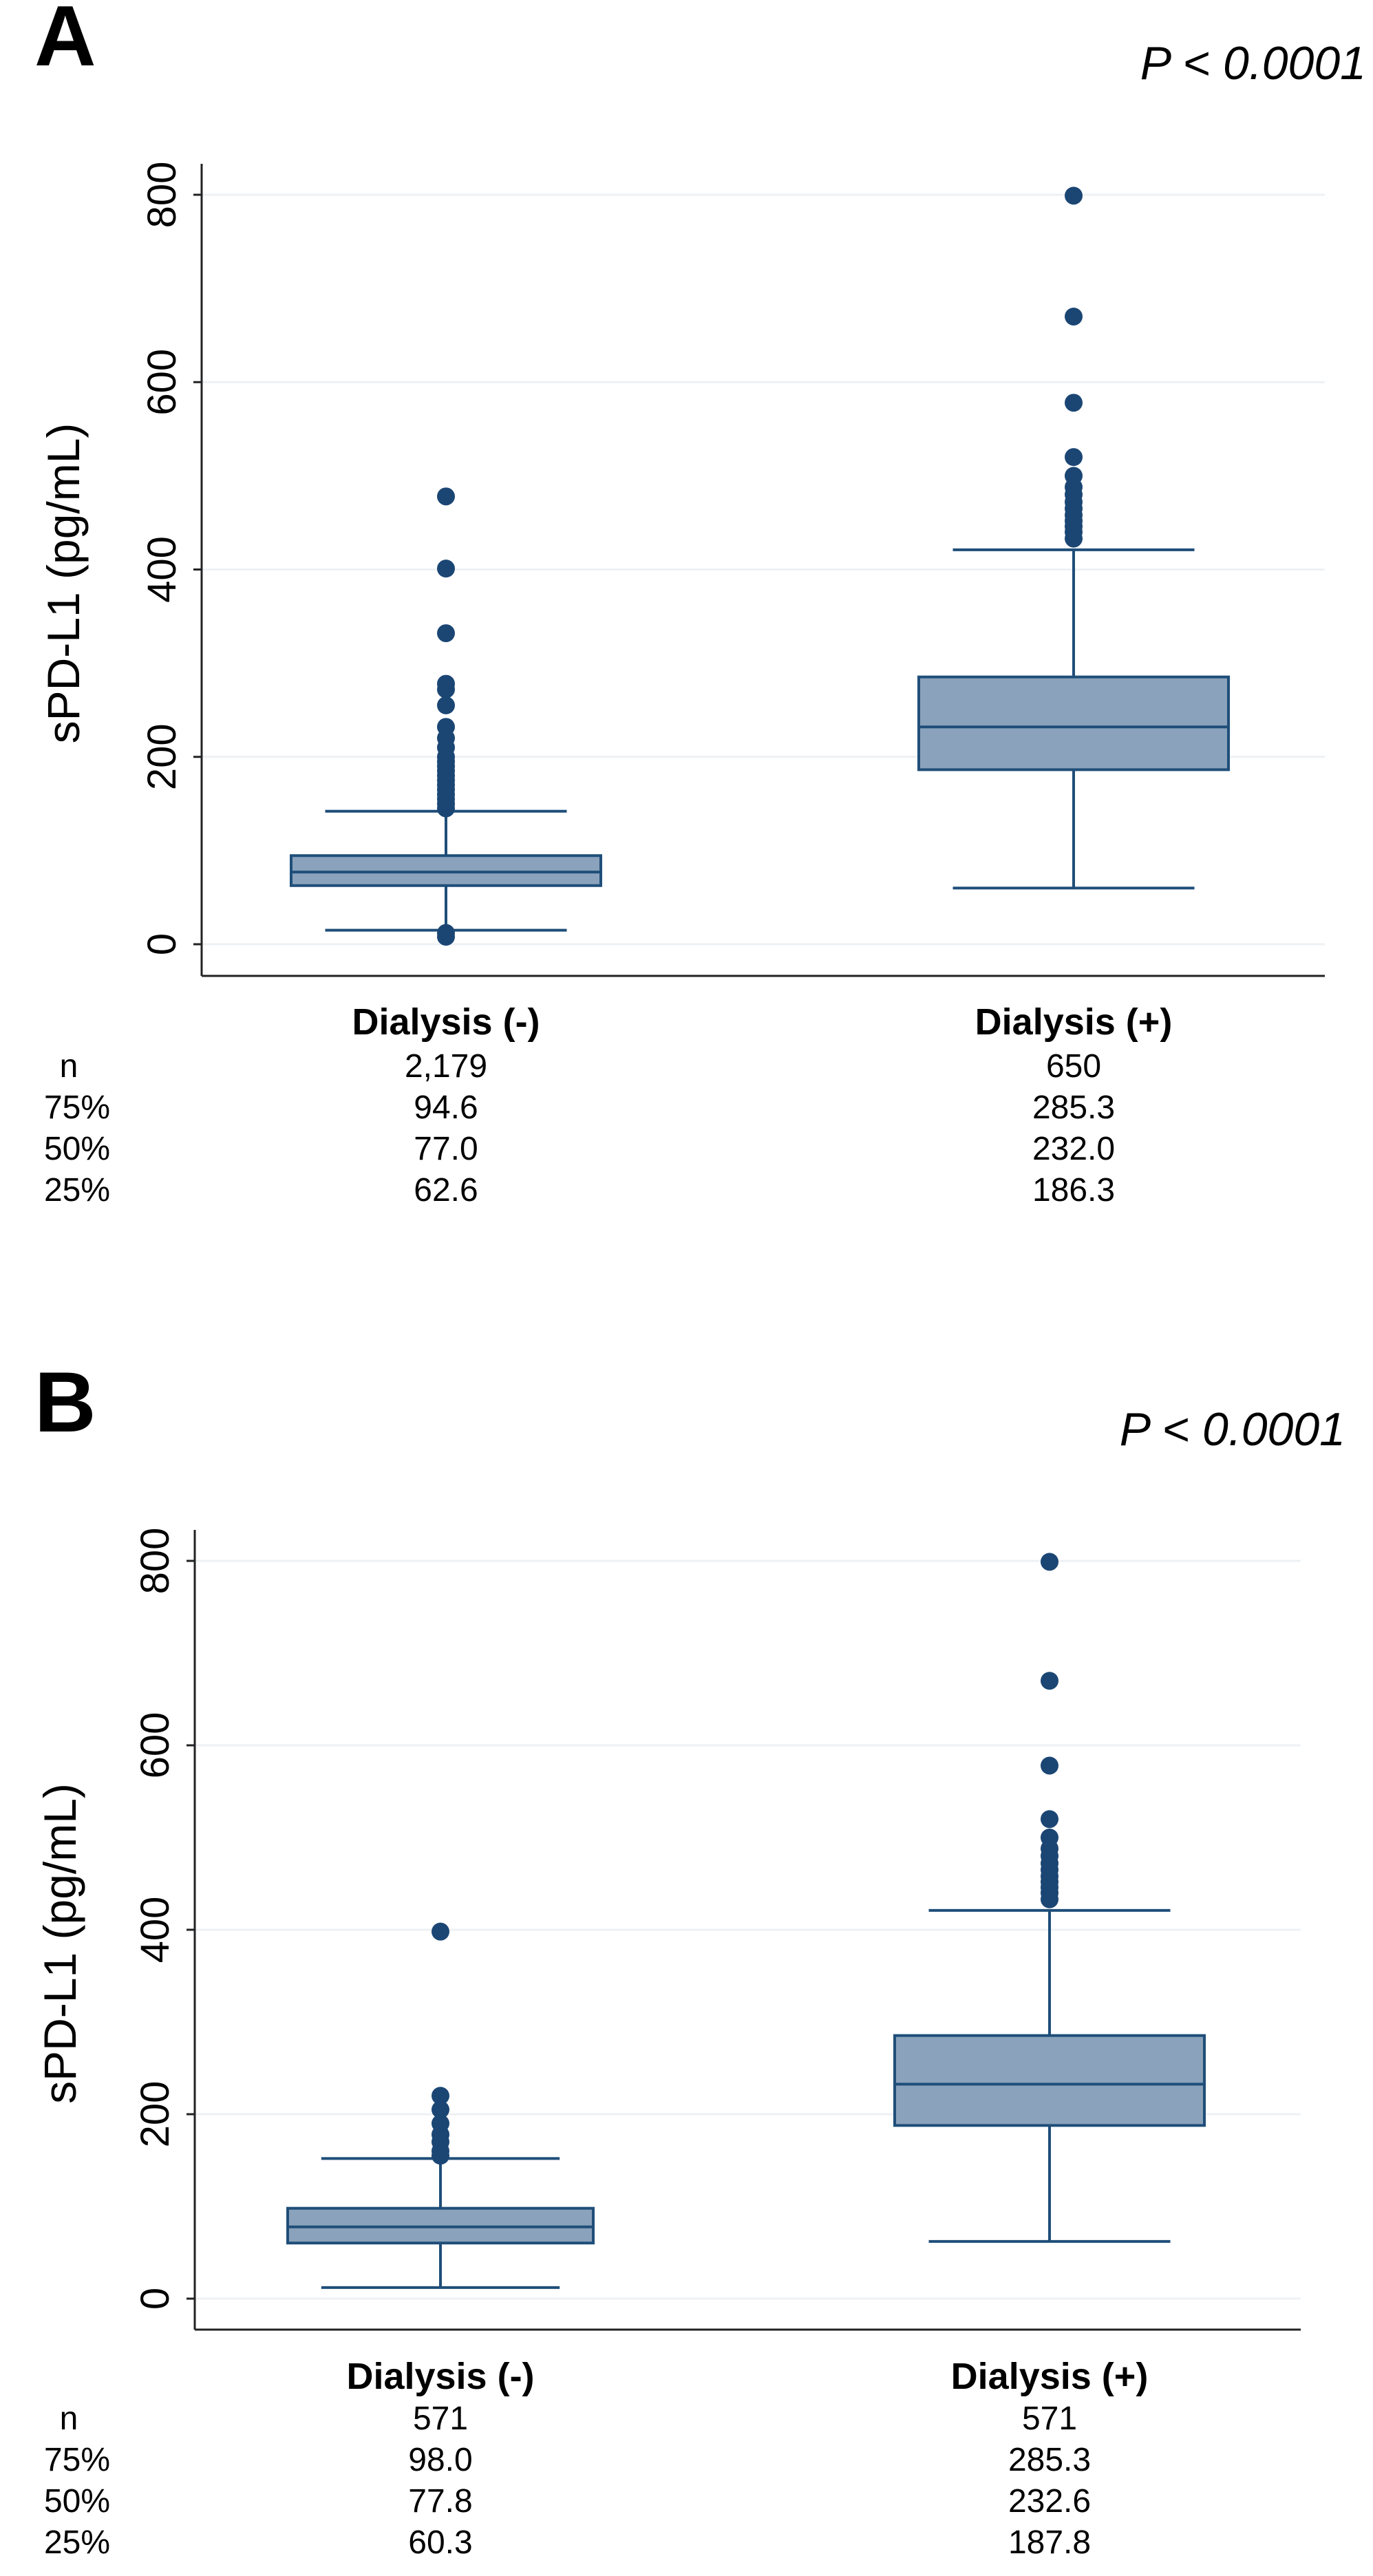 The height and width of the screenshot is (2576, 1373). I want to click on panel-b-label: B, so click(65, 1402).